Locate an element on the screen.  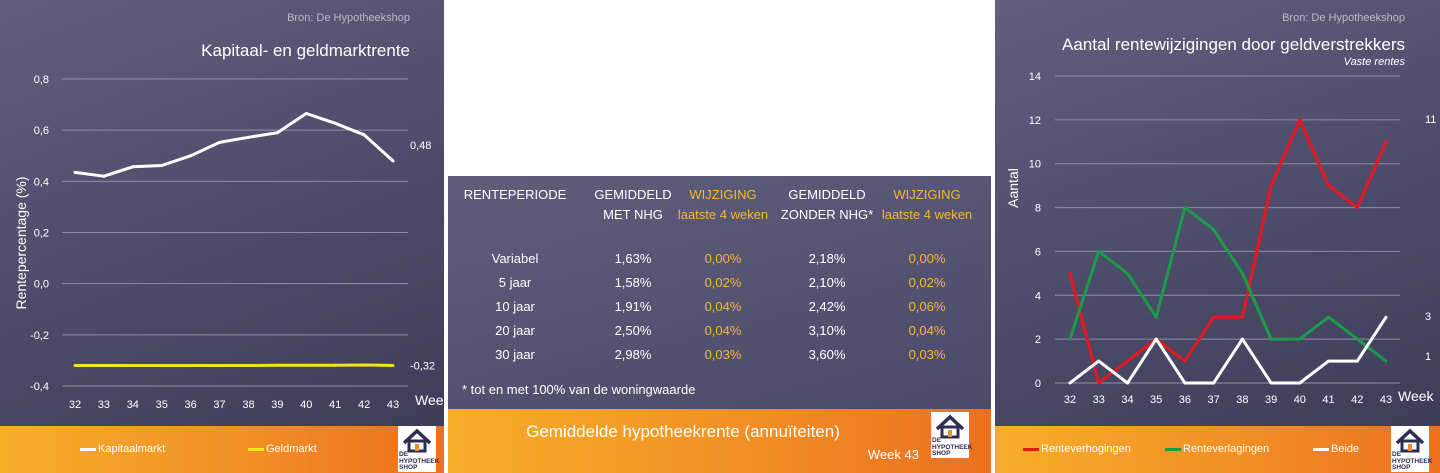
y-tick-label: 4 is located at coordinates (1038, 296).